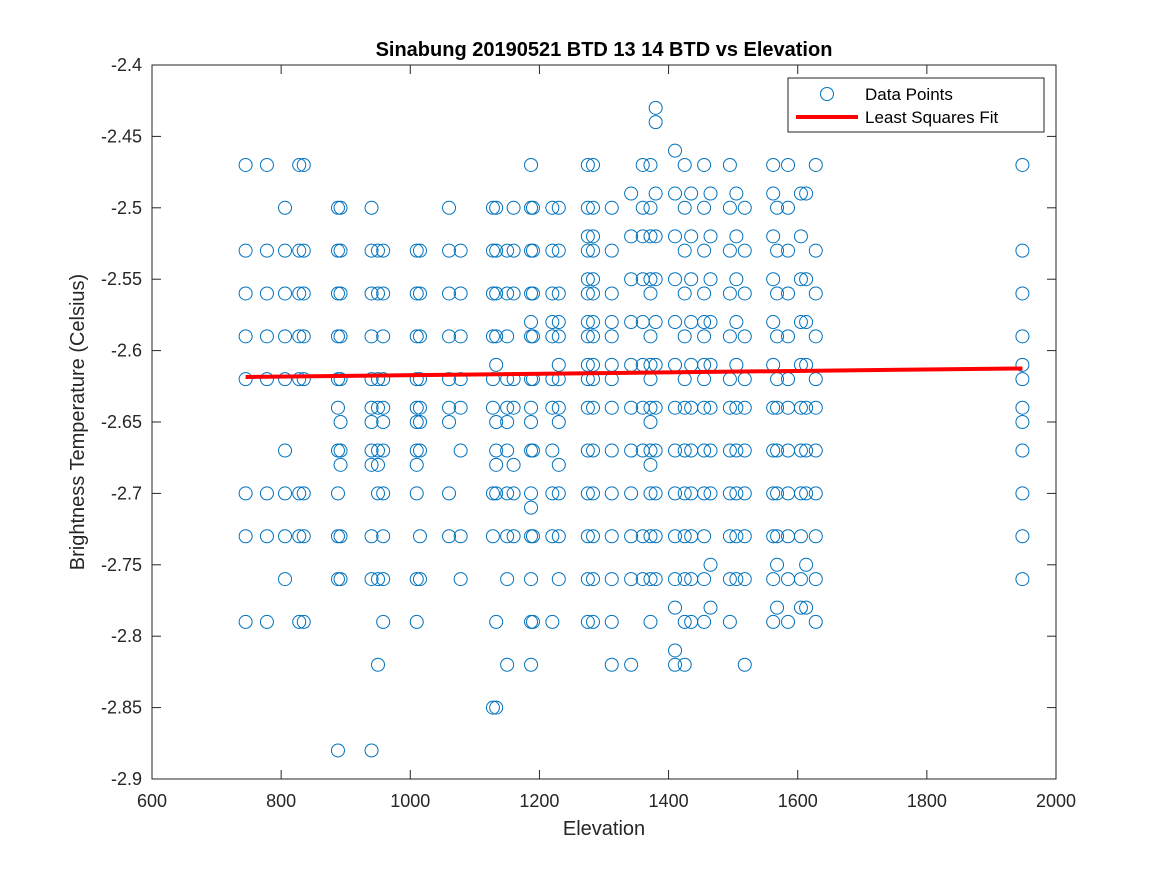 The image size is (1167, 880). I want to click on y-tick-label: -2.4, so click(126, 65).